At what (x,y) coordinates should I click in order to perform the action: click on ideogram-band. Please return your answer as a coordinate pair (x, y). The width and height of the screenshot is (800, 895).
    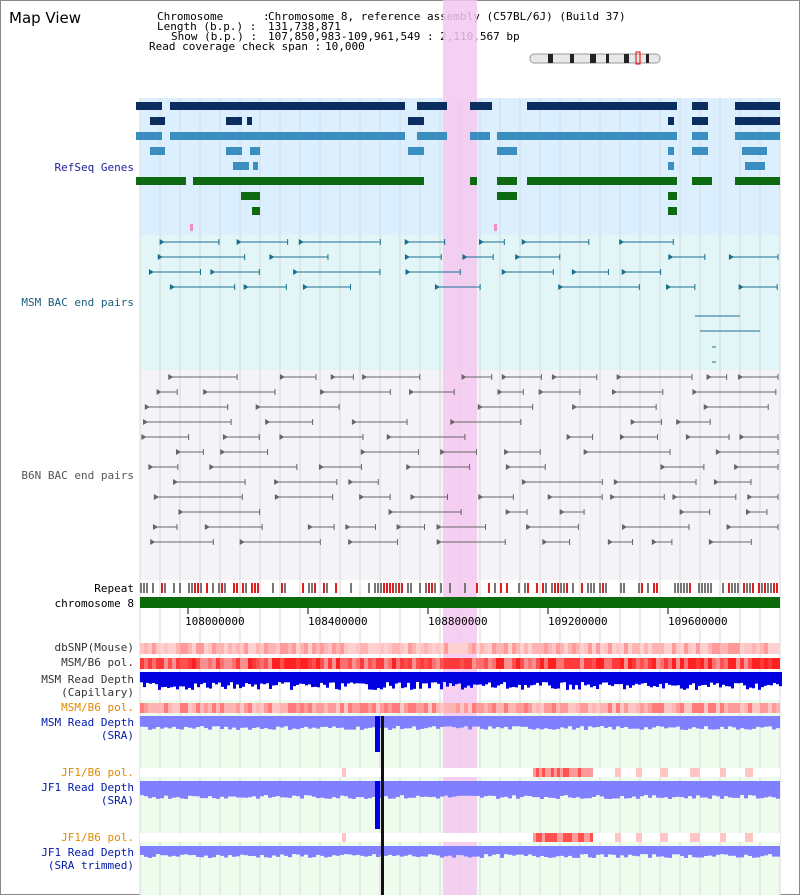
    Looking at the image, I should click on (607, 58).